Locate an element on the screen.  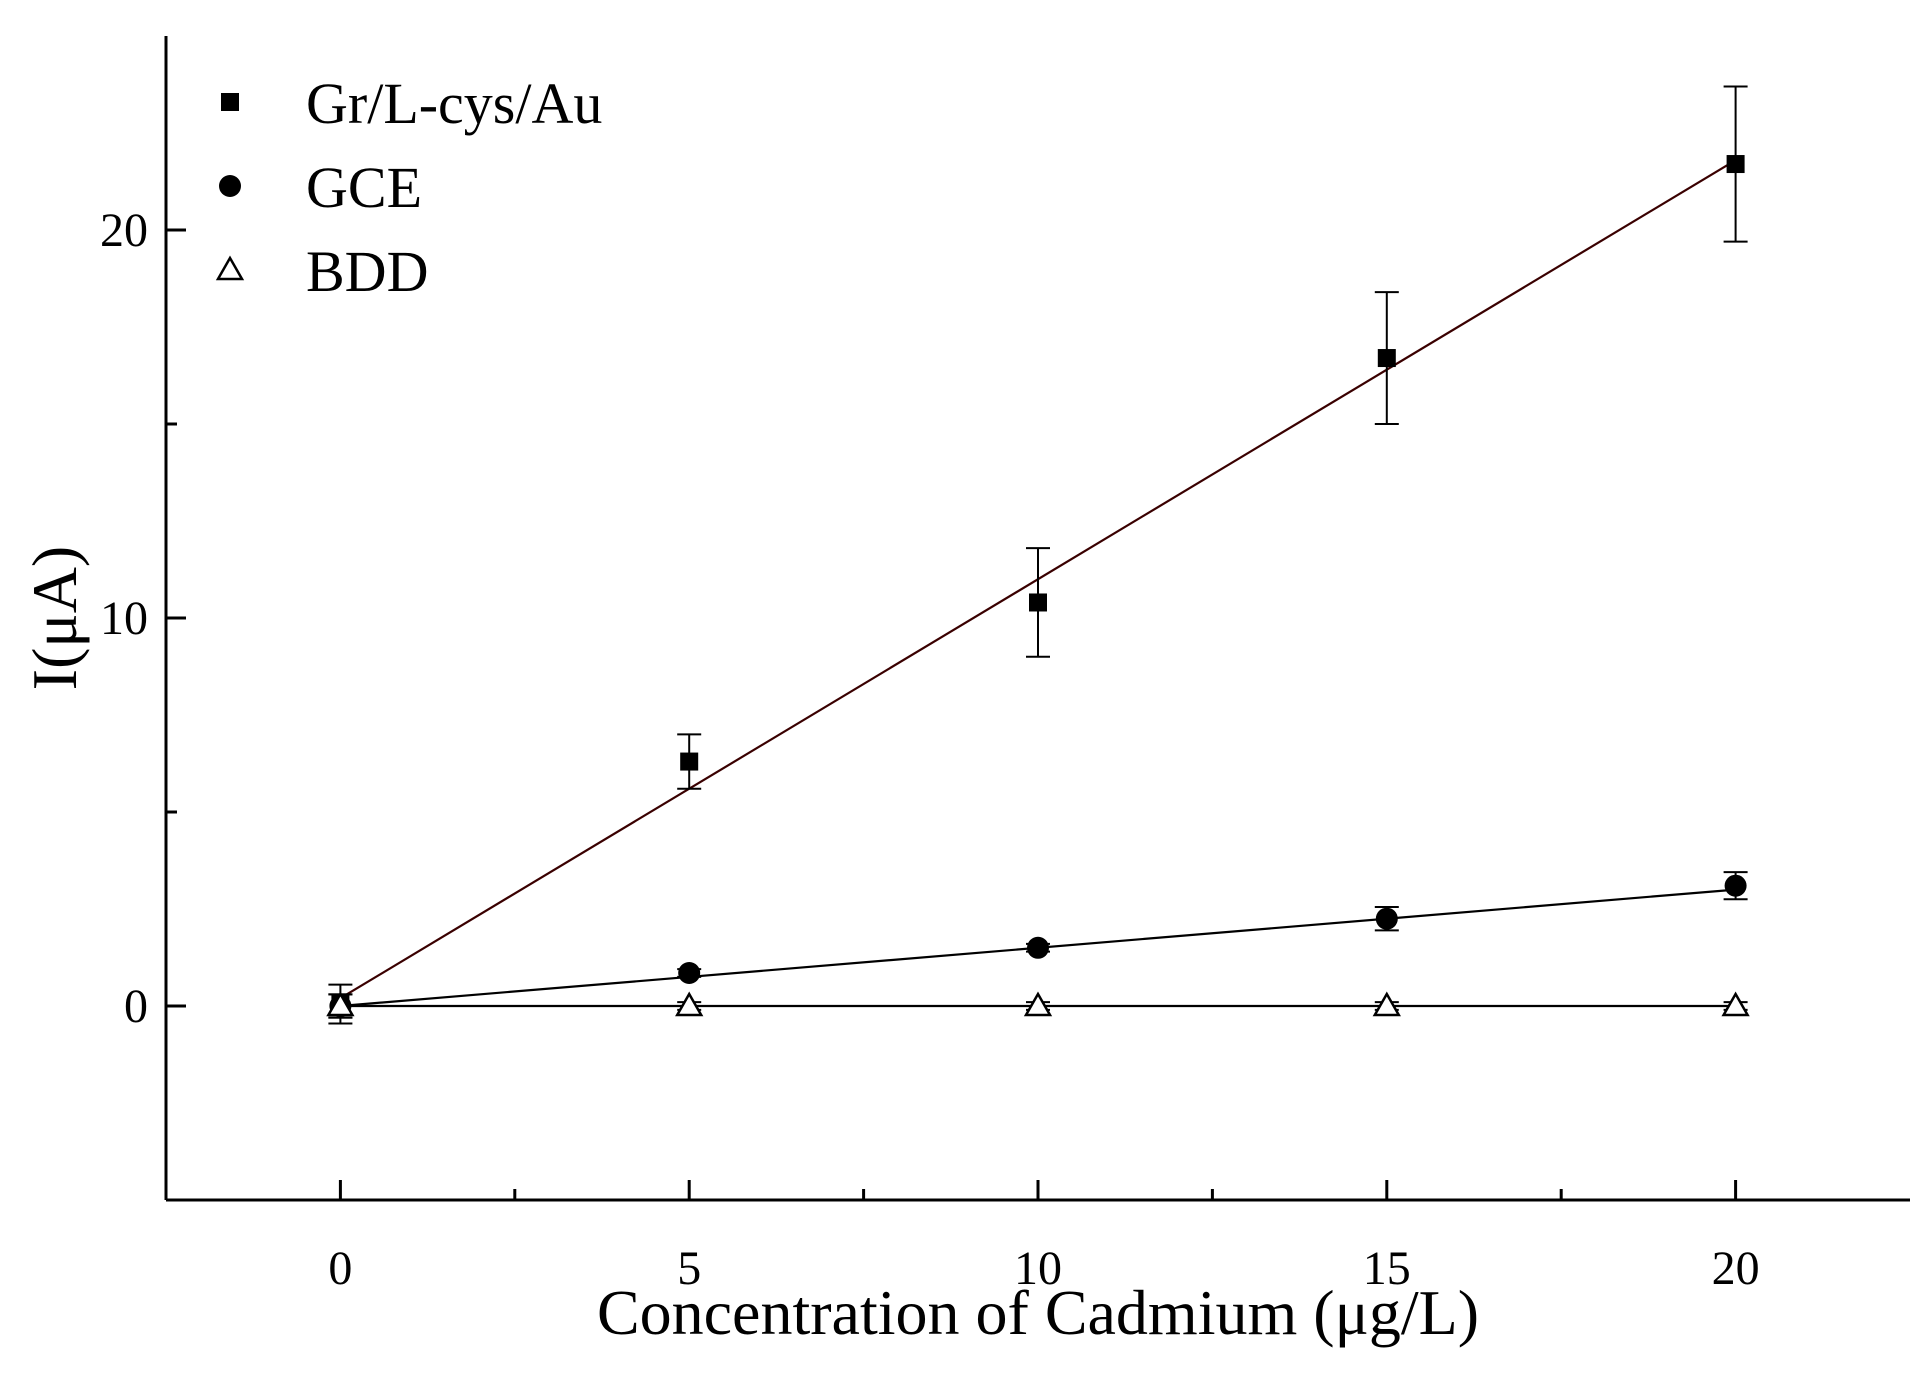
legend: Gr/L-cys/Au GCE BDD is located at coordinates (408, 187).